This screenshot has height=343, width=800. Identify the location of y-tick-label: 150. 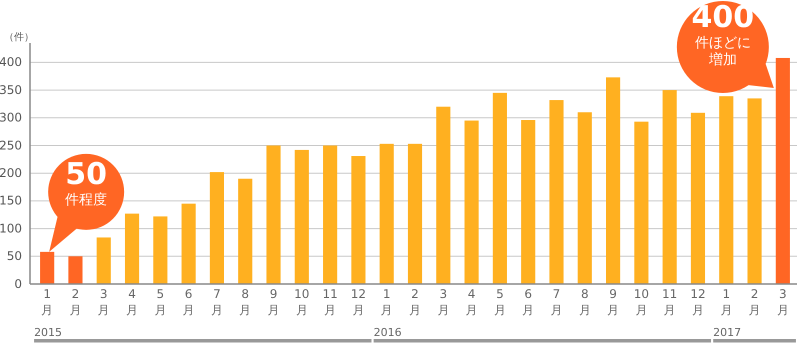
(11, 201).